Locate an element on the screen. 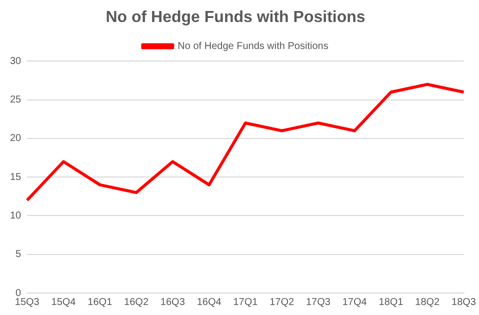 This screenshot has width=479, height=315. x-tick-label: 17Q1 is located at coordinates (245, 302).